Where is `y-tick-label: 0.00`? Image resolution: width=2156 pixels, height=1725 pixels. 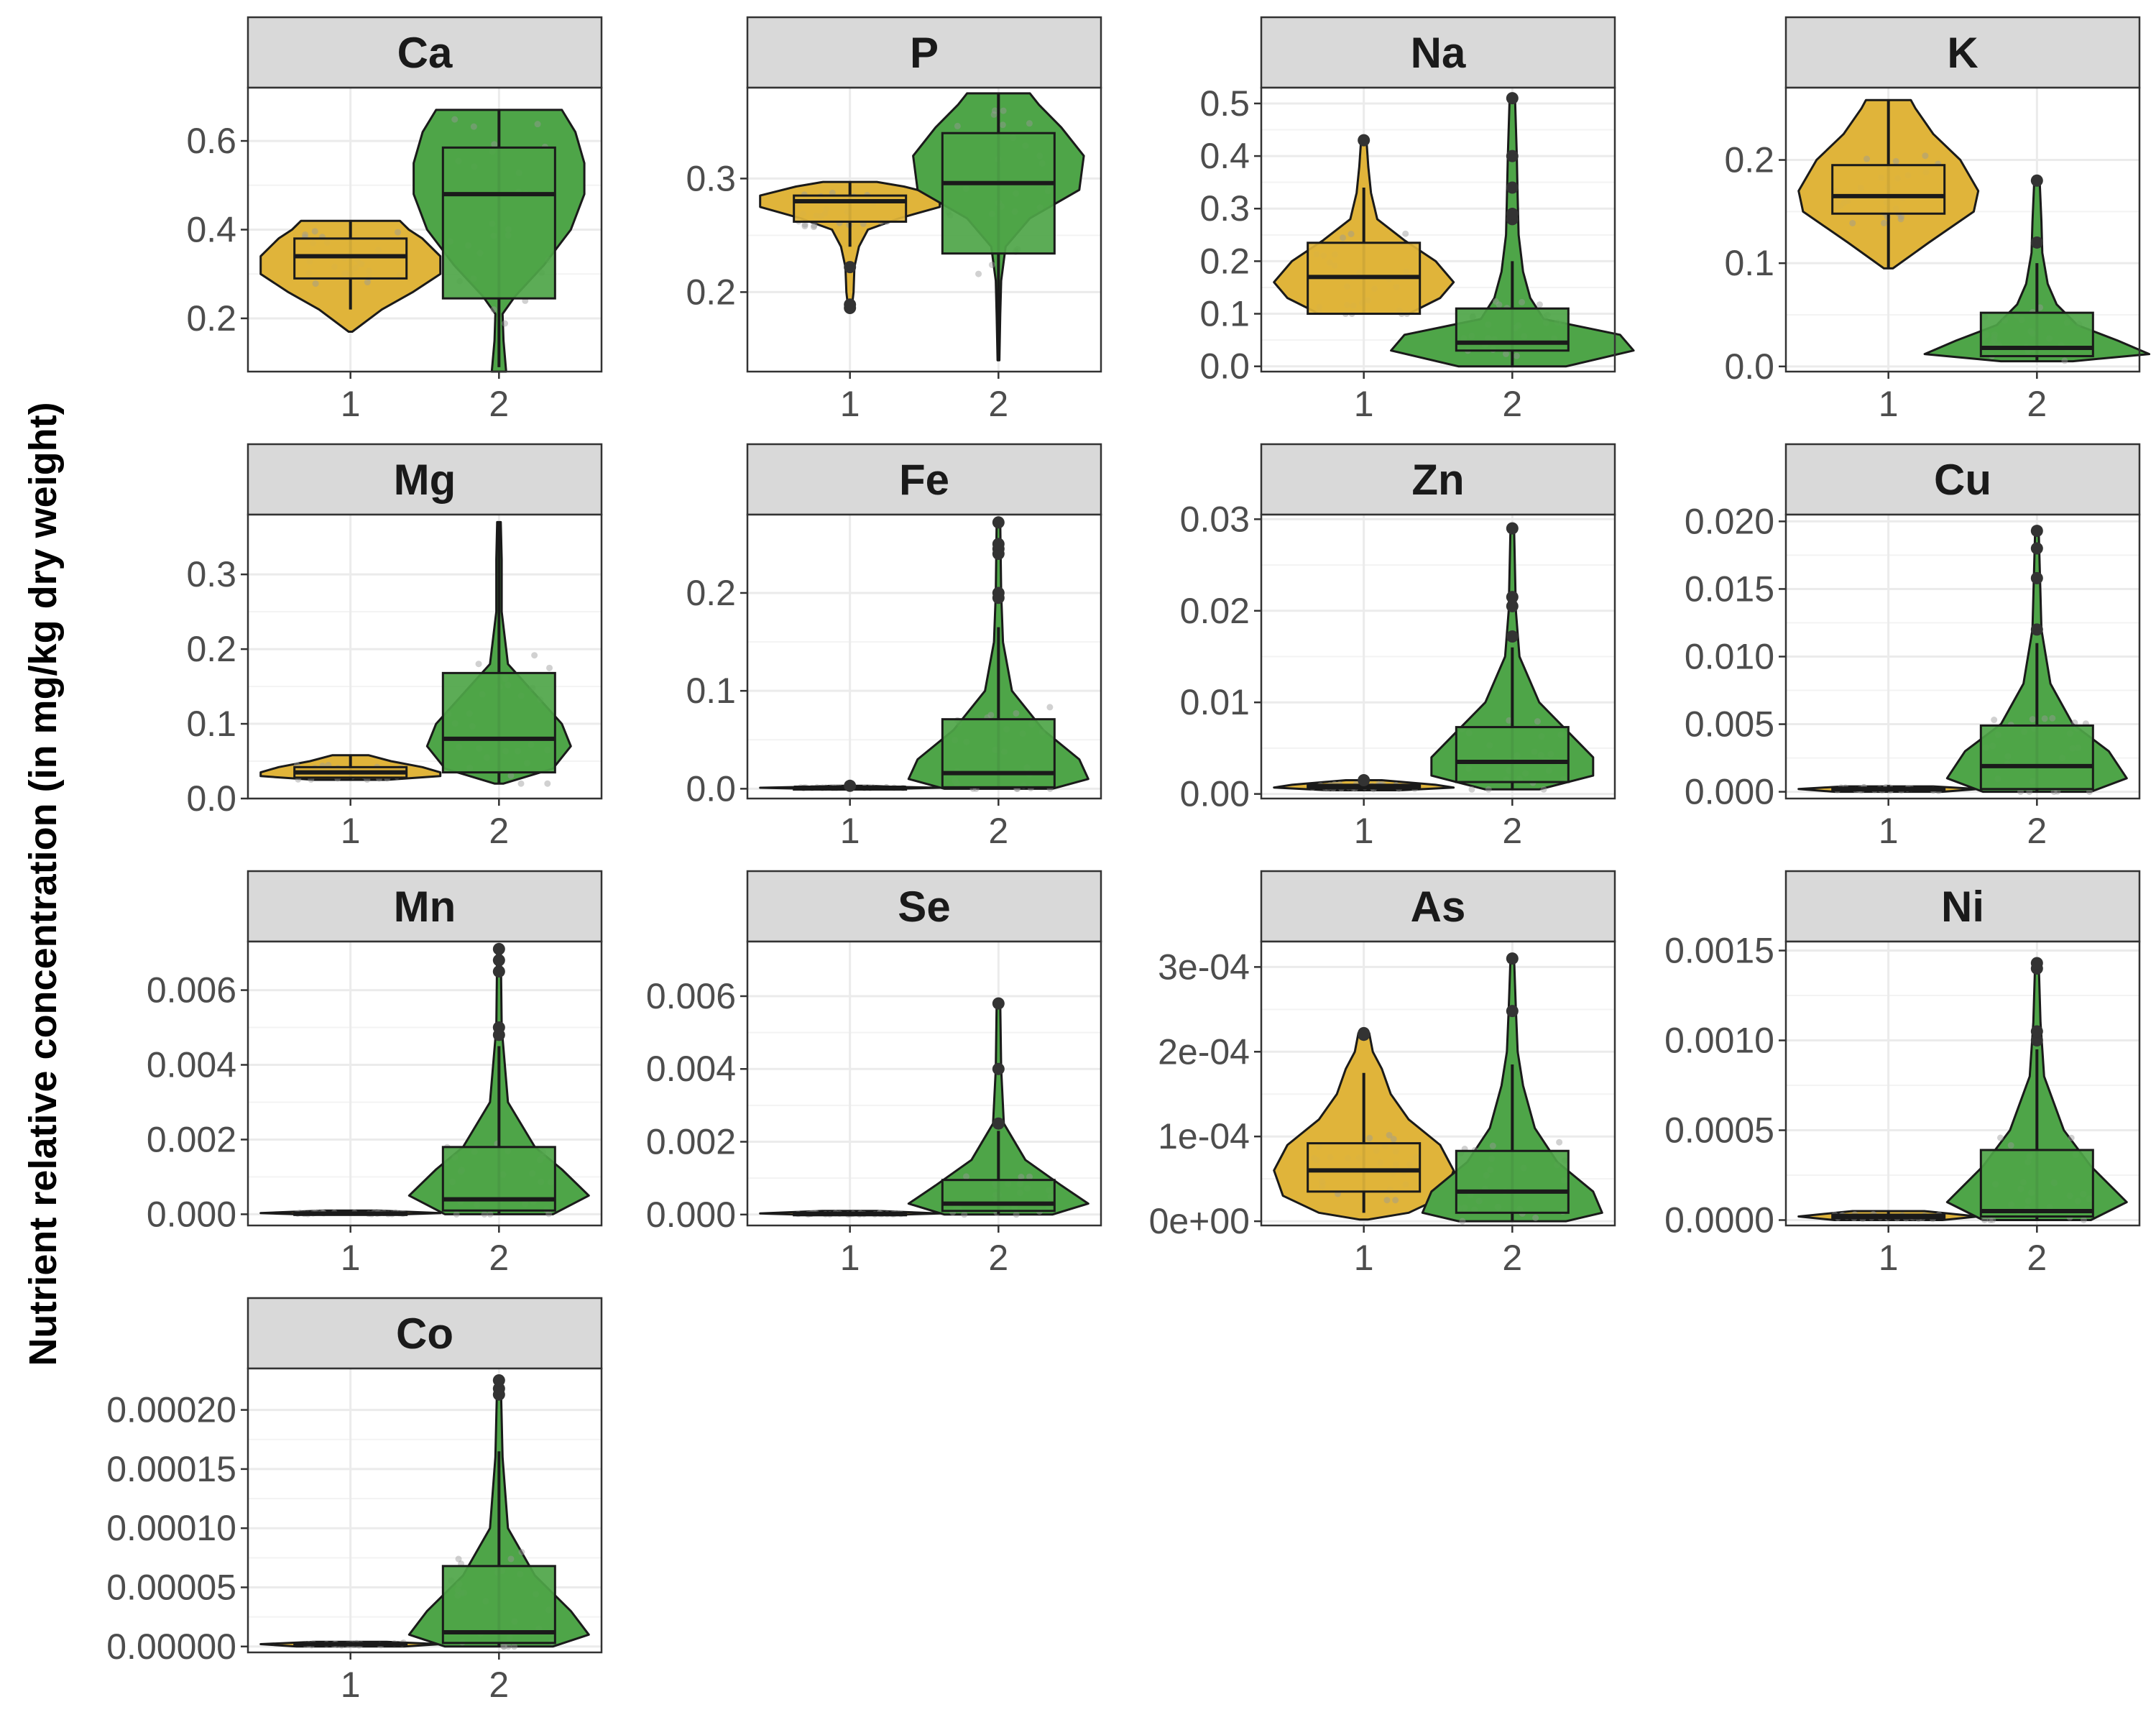 y-tick-label: 0.00 is located at coordinates (1215, 794).